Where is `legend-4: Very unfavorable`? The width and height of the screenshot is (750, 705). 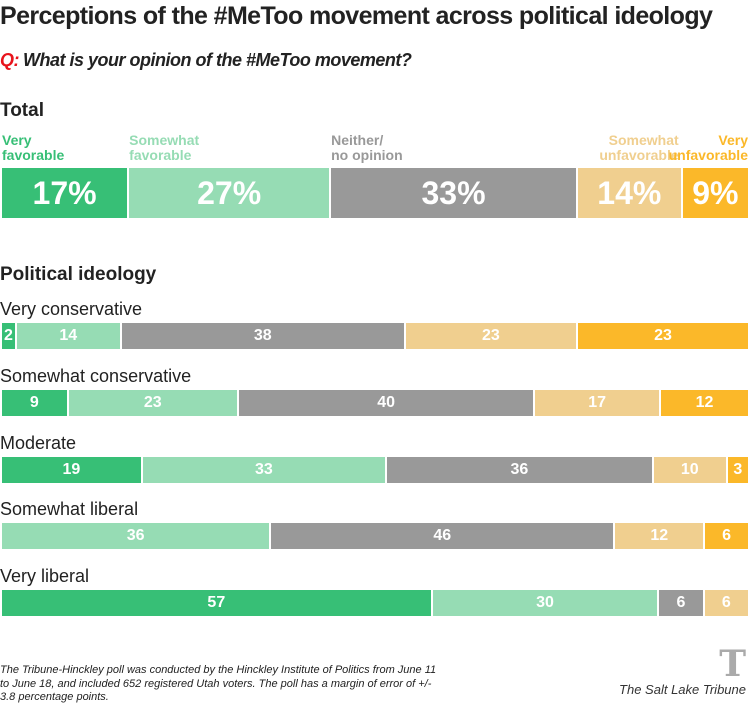
legend-4: Very unfavorable is located at coordinates (708, 147).